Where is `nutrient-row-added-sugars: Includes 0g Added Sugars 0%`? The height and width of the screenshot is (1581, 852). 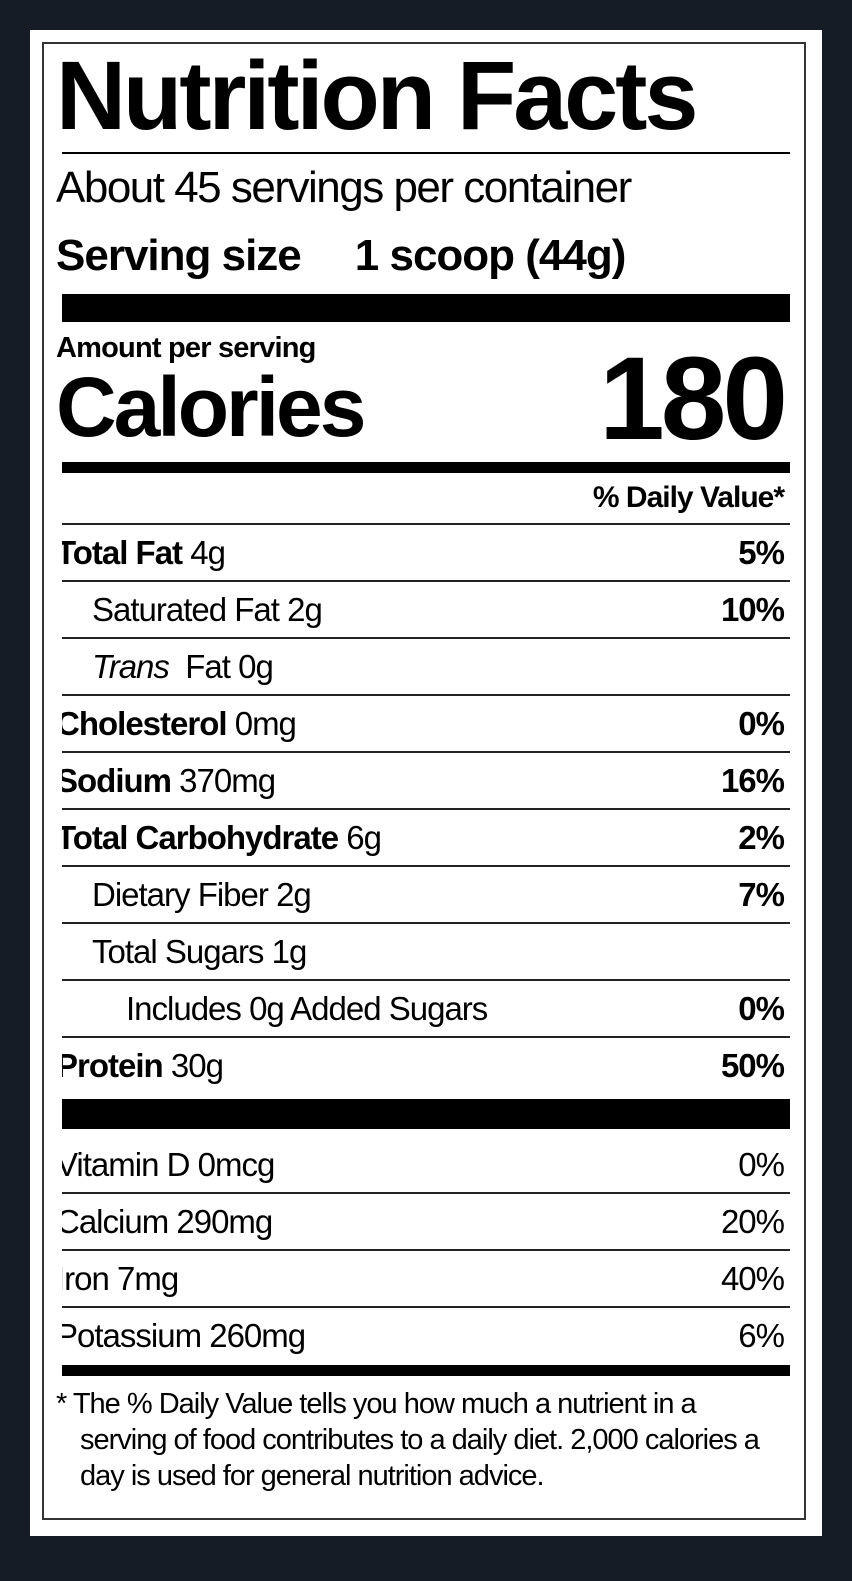 nutrient-row-added-sugars: Includes 0g Added Sugars 0% is located at coordinates (426, 1007).